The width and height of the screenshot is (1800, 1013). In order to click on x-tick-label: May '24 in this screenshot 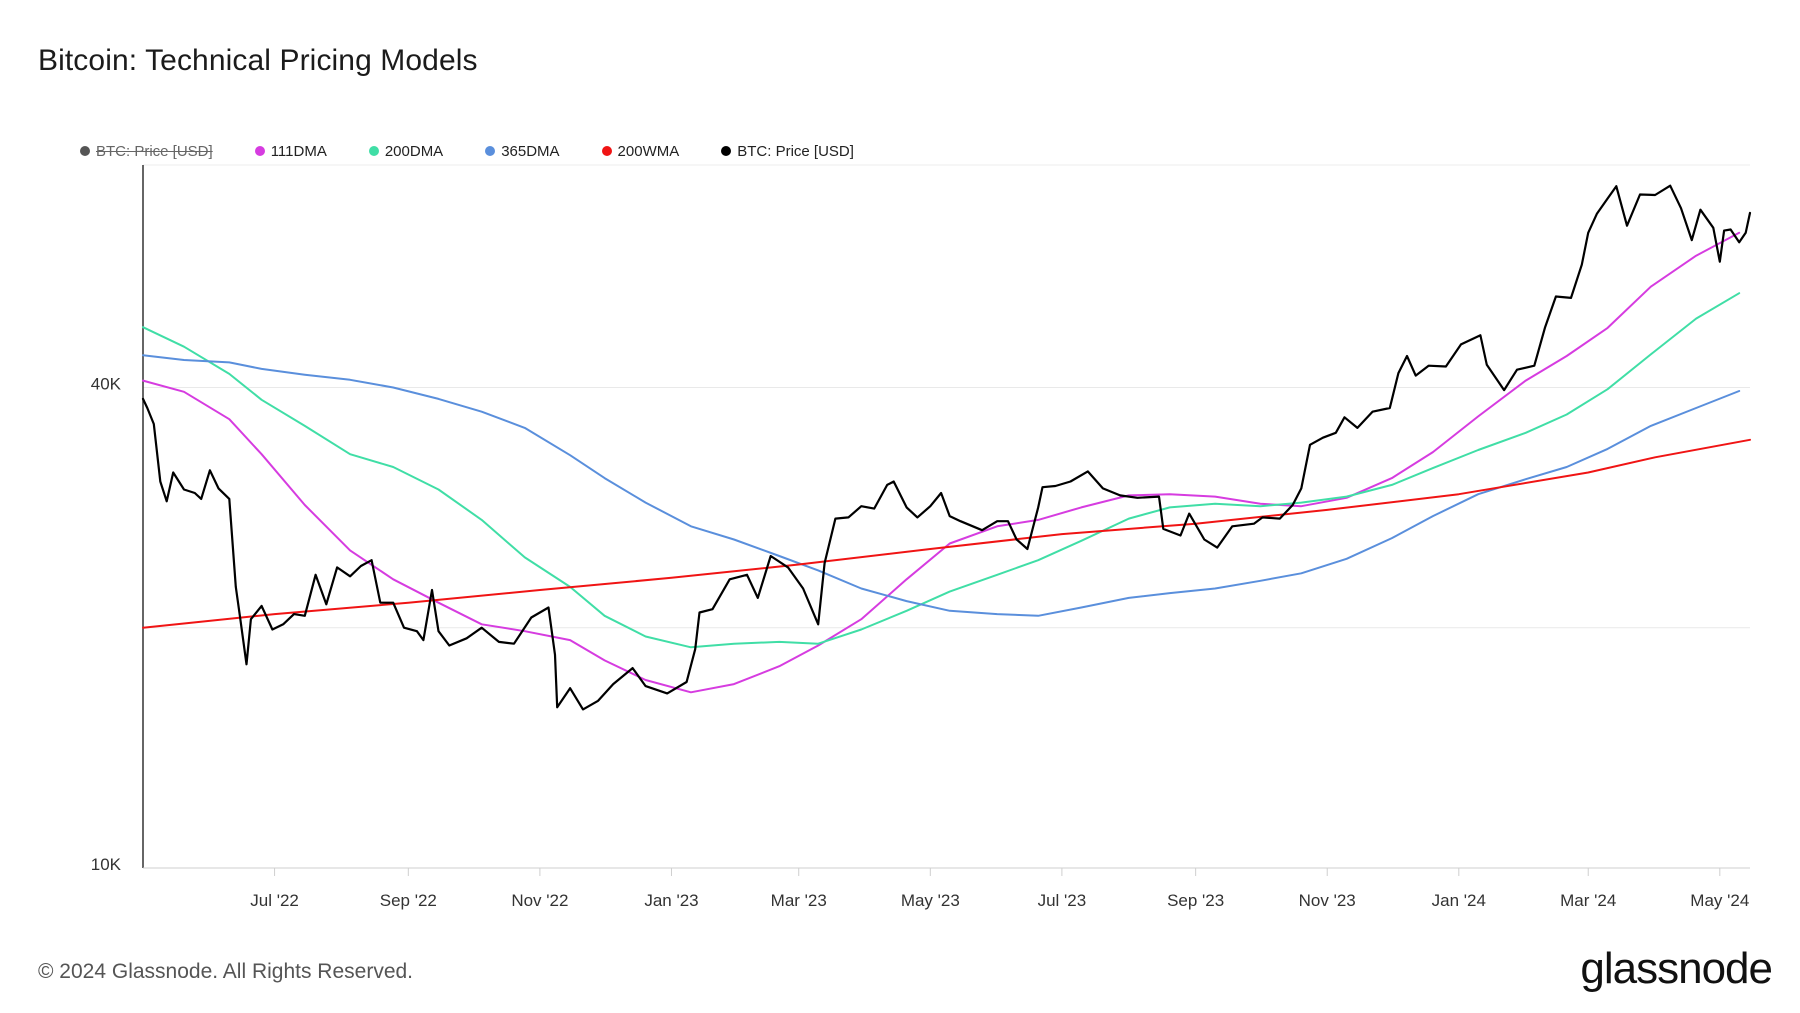, I will do `click(1719, 900)`.